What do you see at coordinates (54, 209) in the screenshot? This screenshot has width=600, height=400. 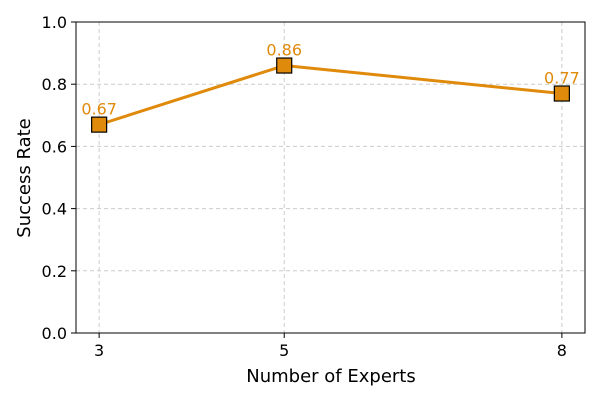 I see `y-tick-label: 0.4` at bounding box center [54, 209].